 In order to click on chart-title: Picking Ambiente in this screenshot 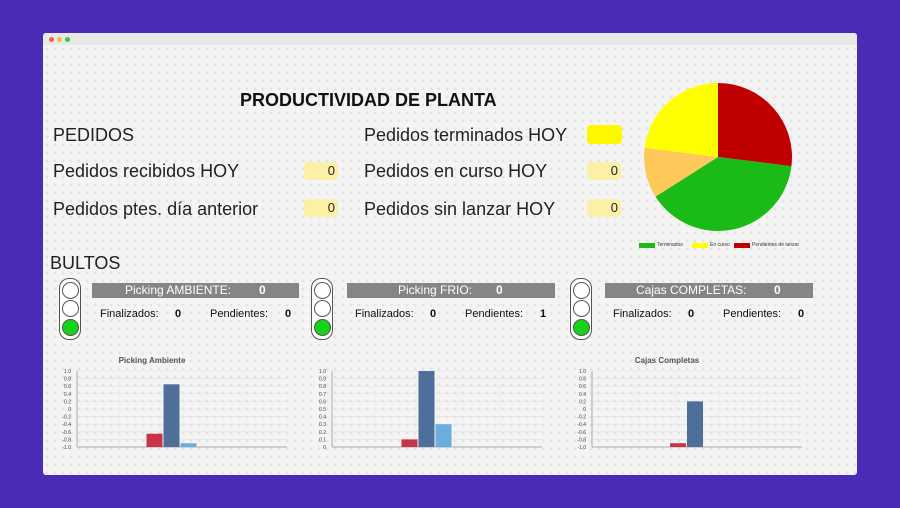, I will do `click(152, 360)`.